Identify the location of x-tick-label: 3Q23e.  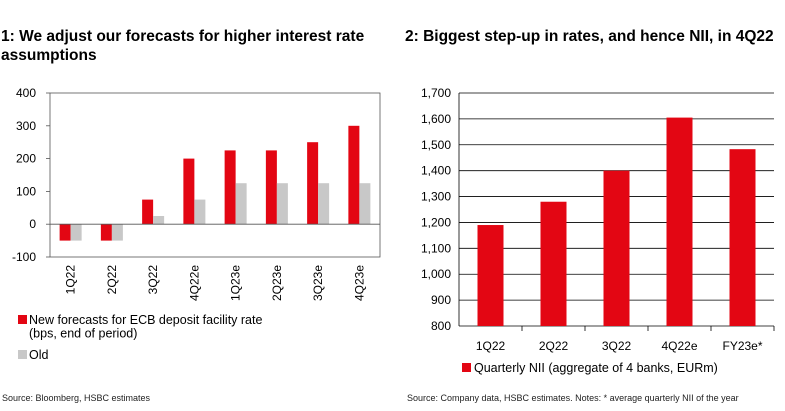
(318, 283).